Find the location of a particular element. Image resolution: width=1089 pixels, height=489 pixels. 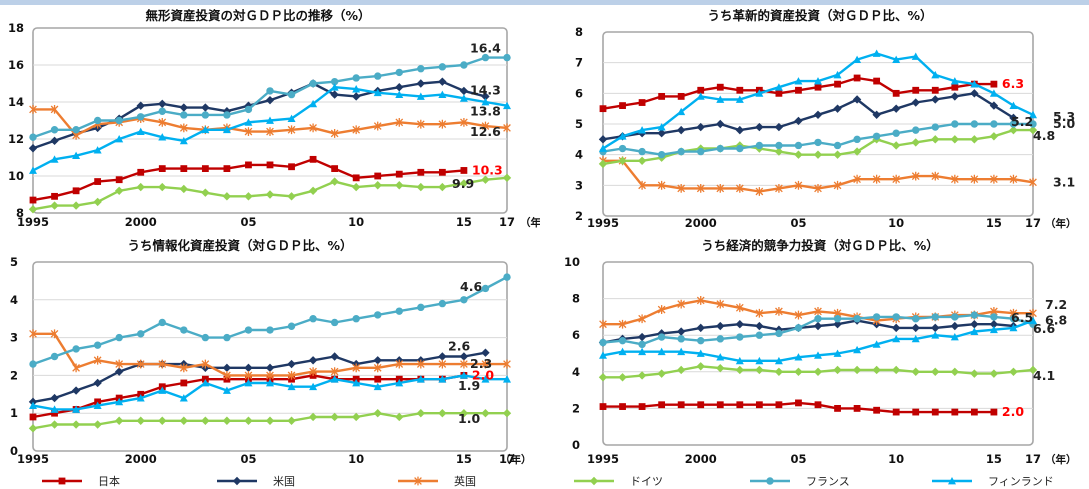

x-tick-label: 1995 is located at coordinates (33, 459).